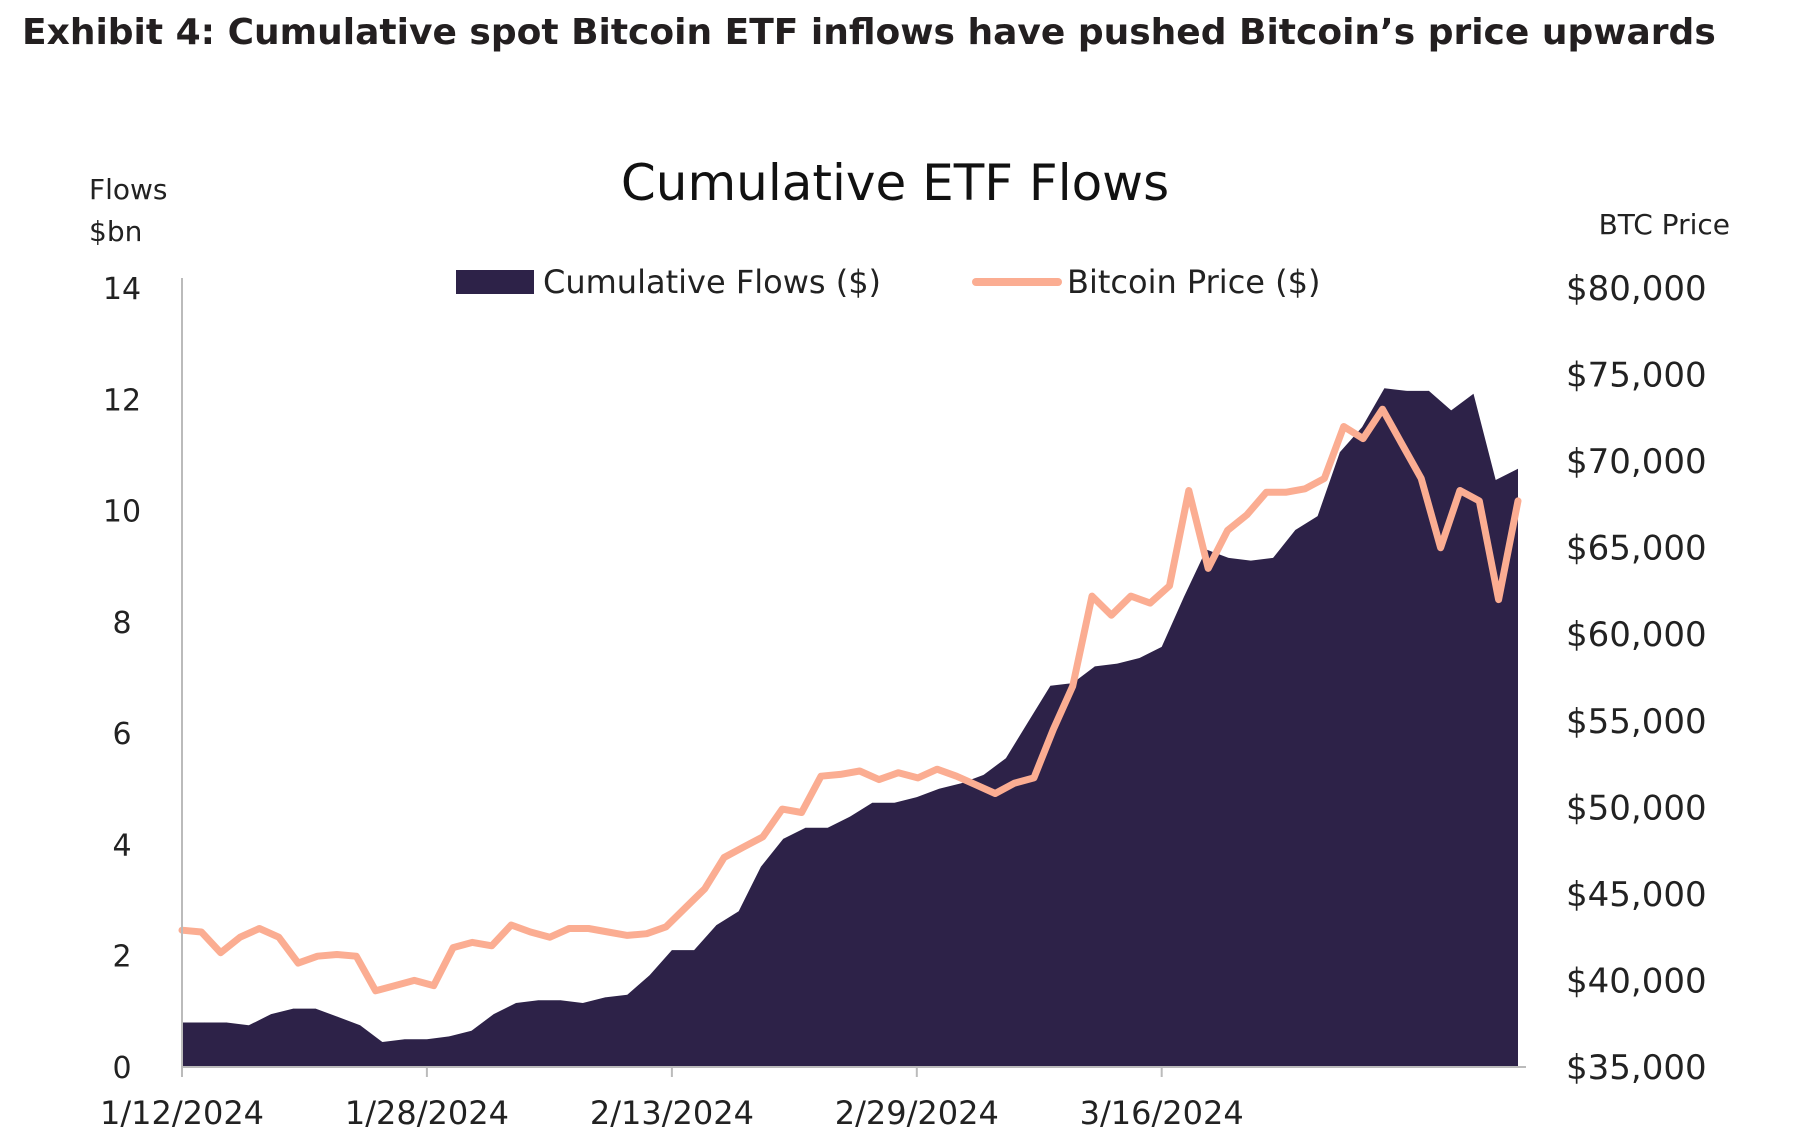  What do you see at coordinates (1636, 549) in the screenshot?
I see `right-tick-label: $65,000` at bounding box center [1636, 549].